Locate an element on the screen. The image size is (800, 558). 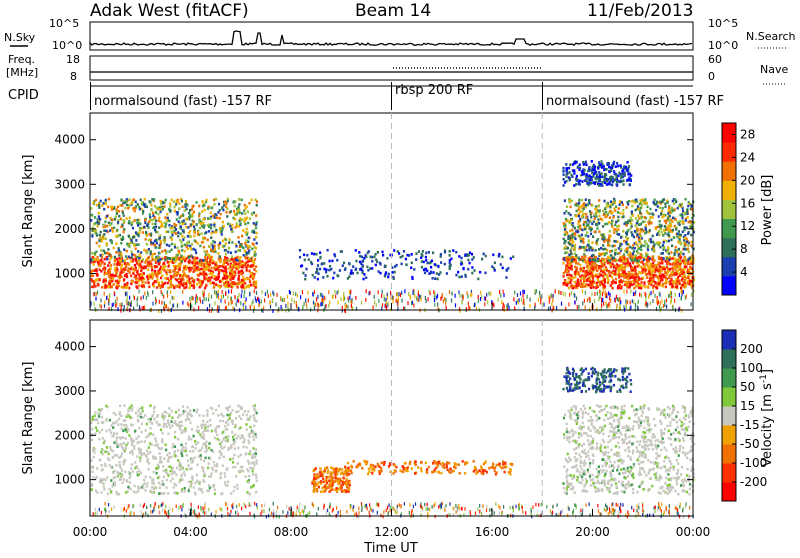
station-title: Adak West (fitACF) is located at coordinates (169, 11).